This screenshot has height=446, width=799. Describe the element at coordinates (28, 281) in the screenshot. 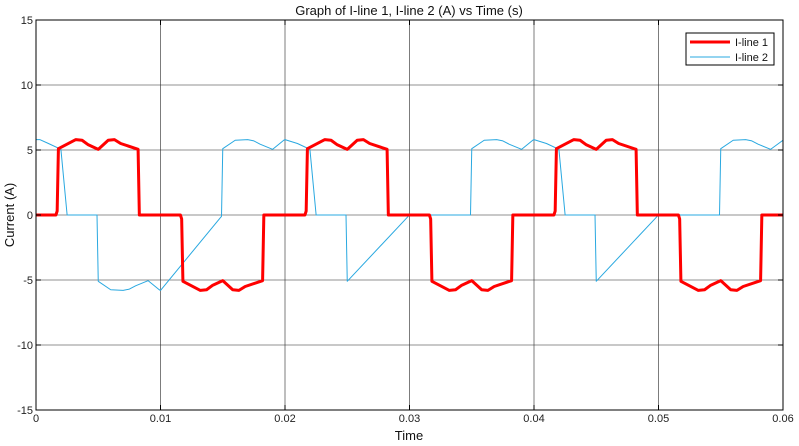

I see `y-tick-label: -5` at that location.